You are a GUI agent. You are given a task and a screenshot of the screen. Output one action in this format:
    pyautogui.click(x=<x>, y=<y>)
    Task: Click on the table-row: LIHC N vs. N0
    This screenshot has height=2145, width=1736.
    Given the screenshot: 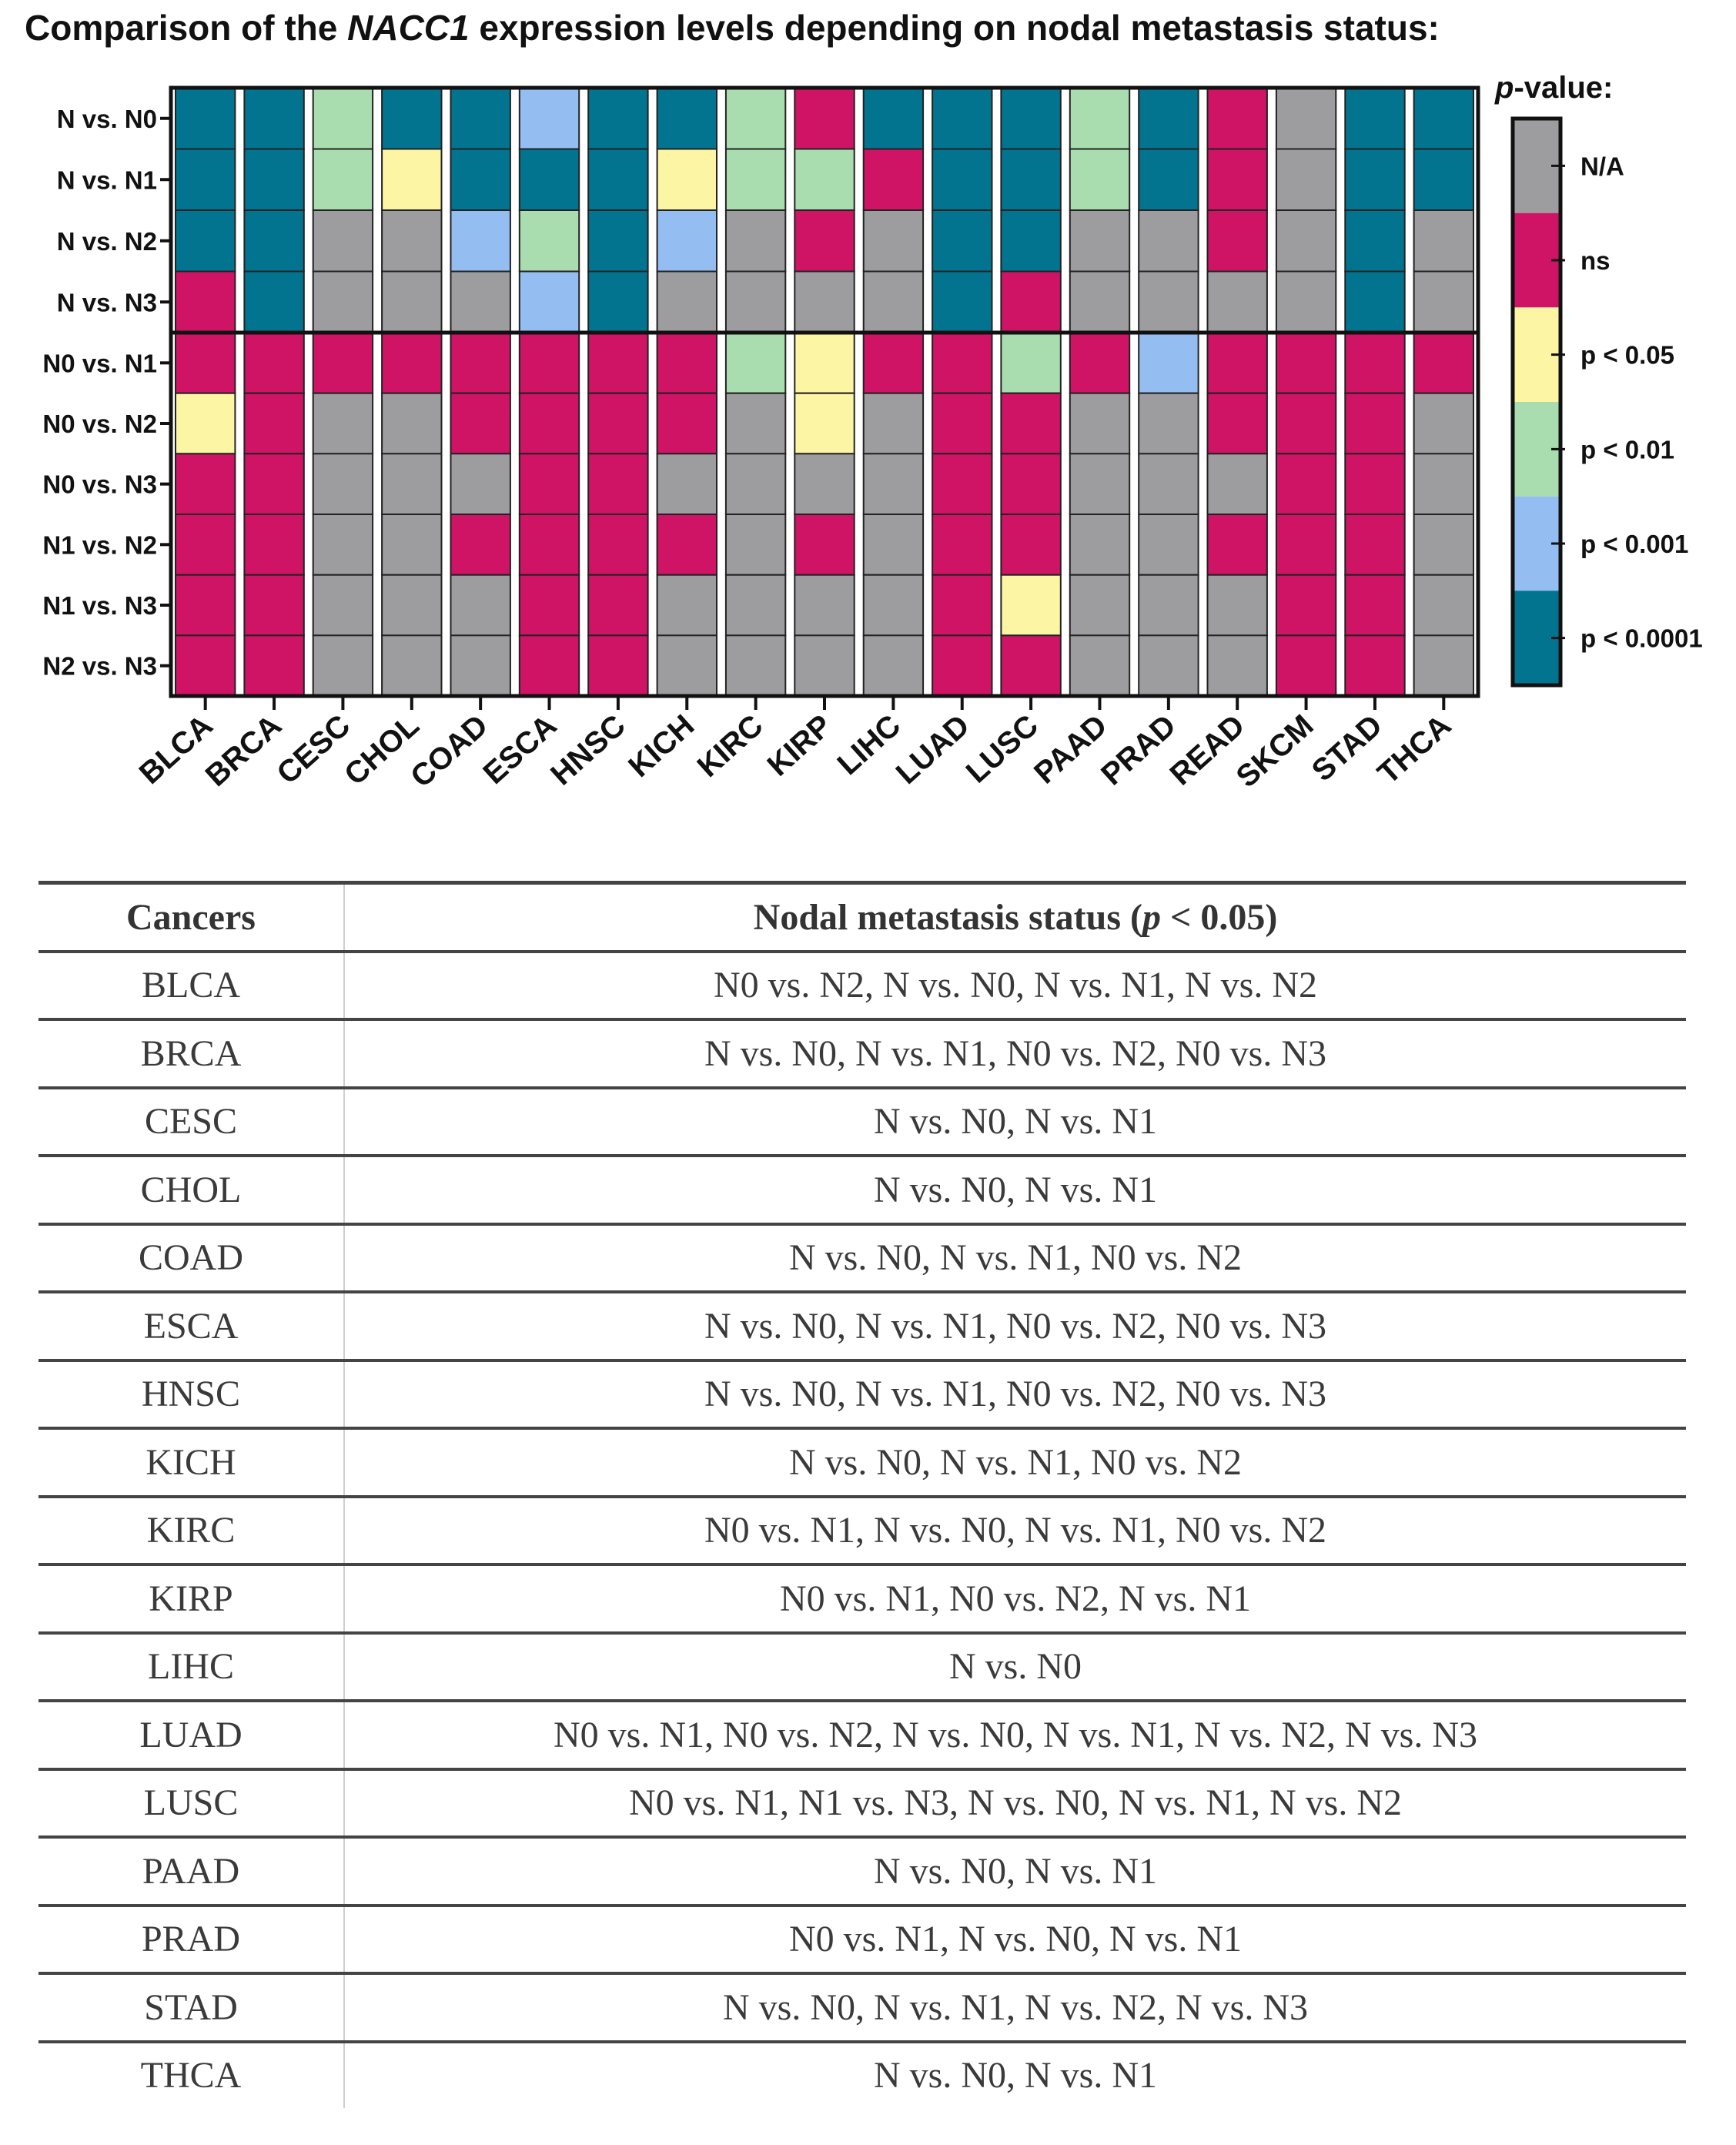 What is the action you would take?
    pyautogui.click(x=862, y=1667)
    